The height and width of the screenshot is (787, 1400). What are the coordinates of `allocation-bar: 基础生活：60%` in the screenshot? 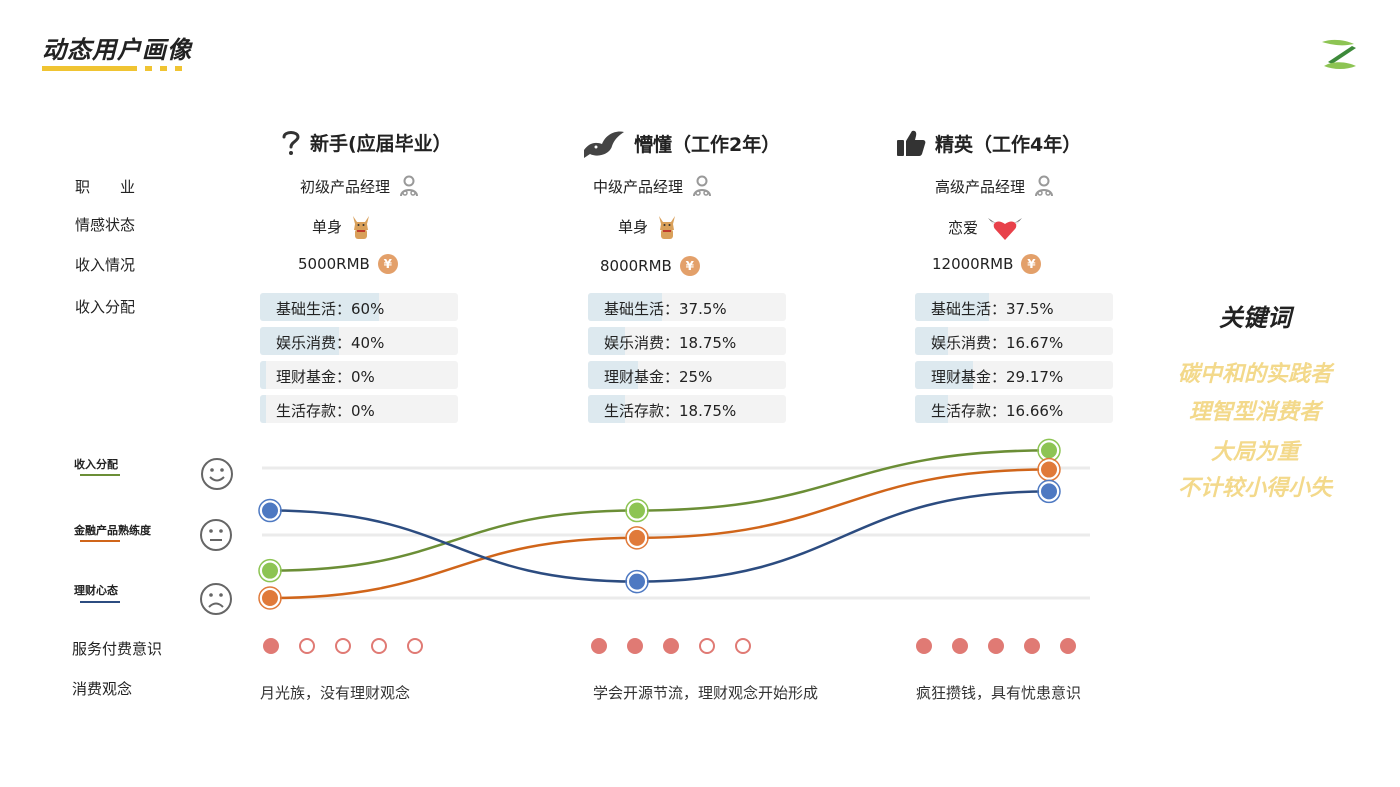 It's located at (359, 307).